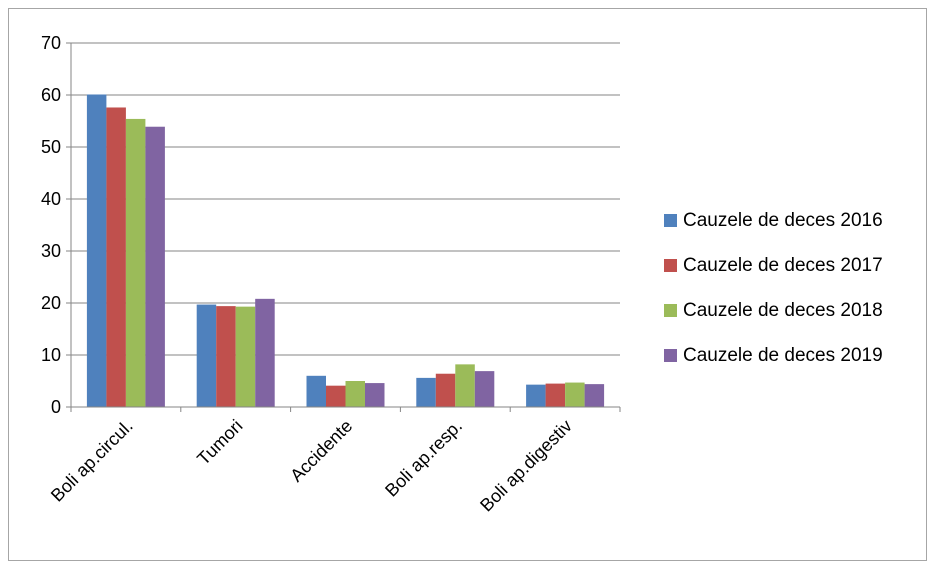 The image size is (935, 569). Describe the element at coordinates (423, 458) in the screenshot. I see `x-category-label: Boli ap.resp.` at that location.